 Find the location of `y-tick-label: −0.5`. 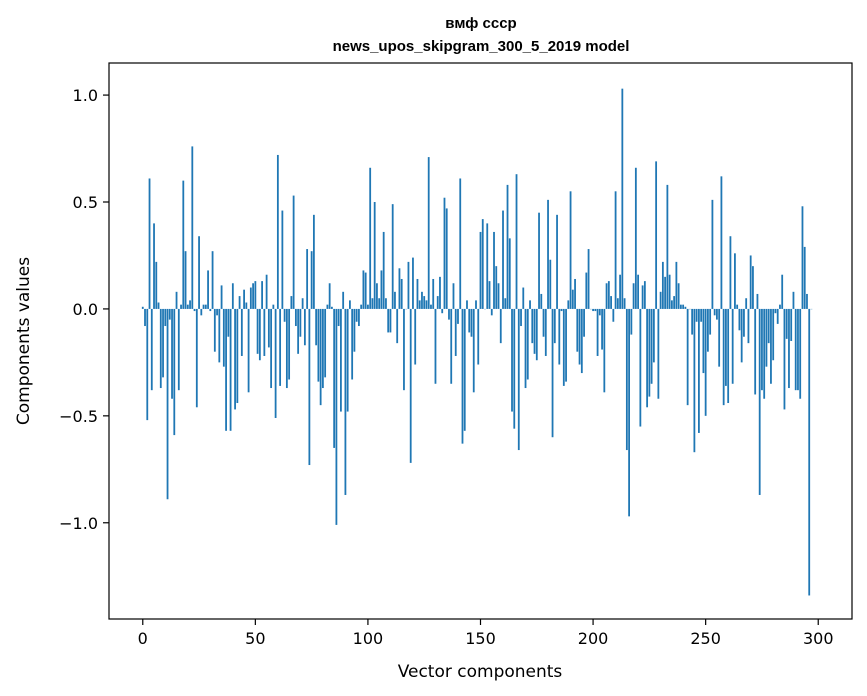

y-tick-label: −0.5 is located at coordinates (78, 416).